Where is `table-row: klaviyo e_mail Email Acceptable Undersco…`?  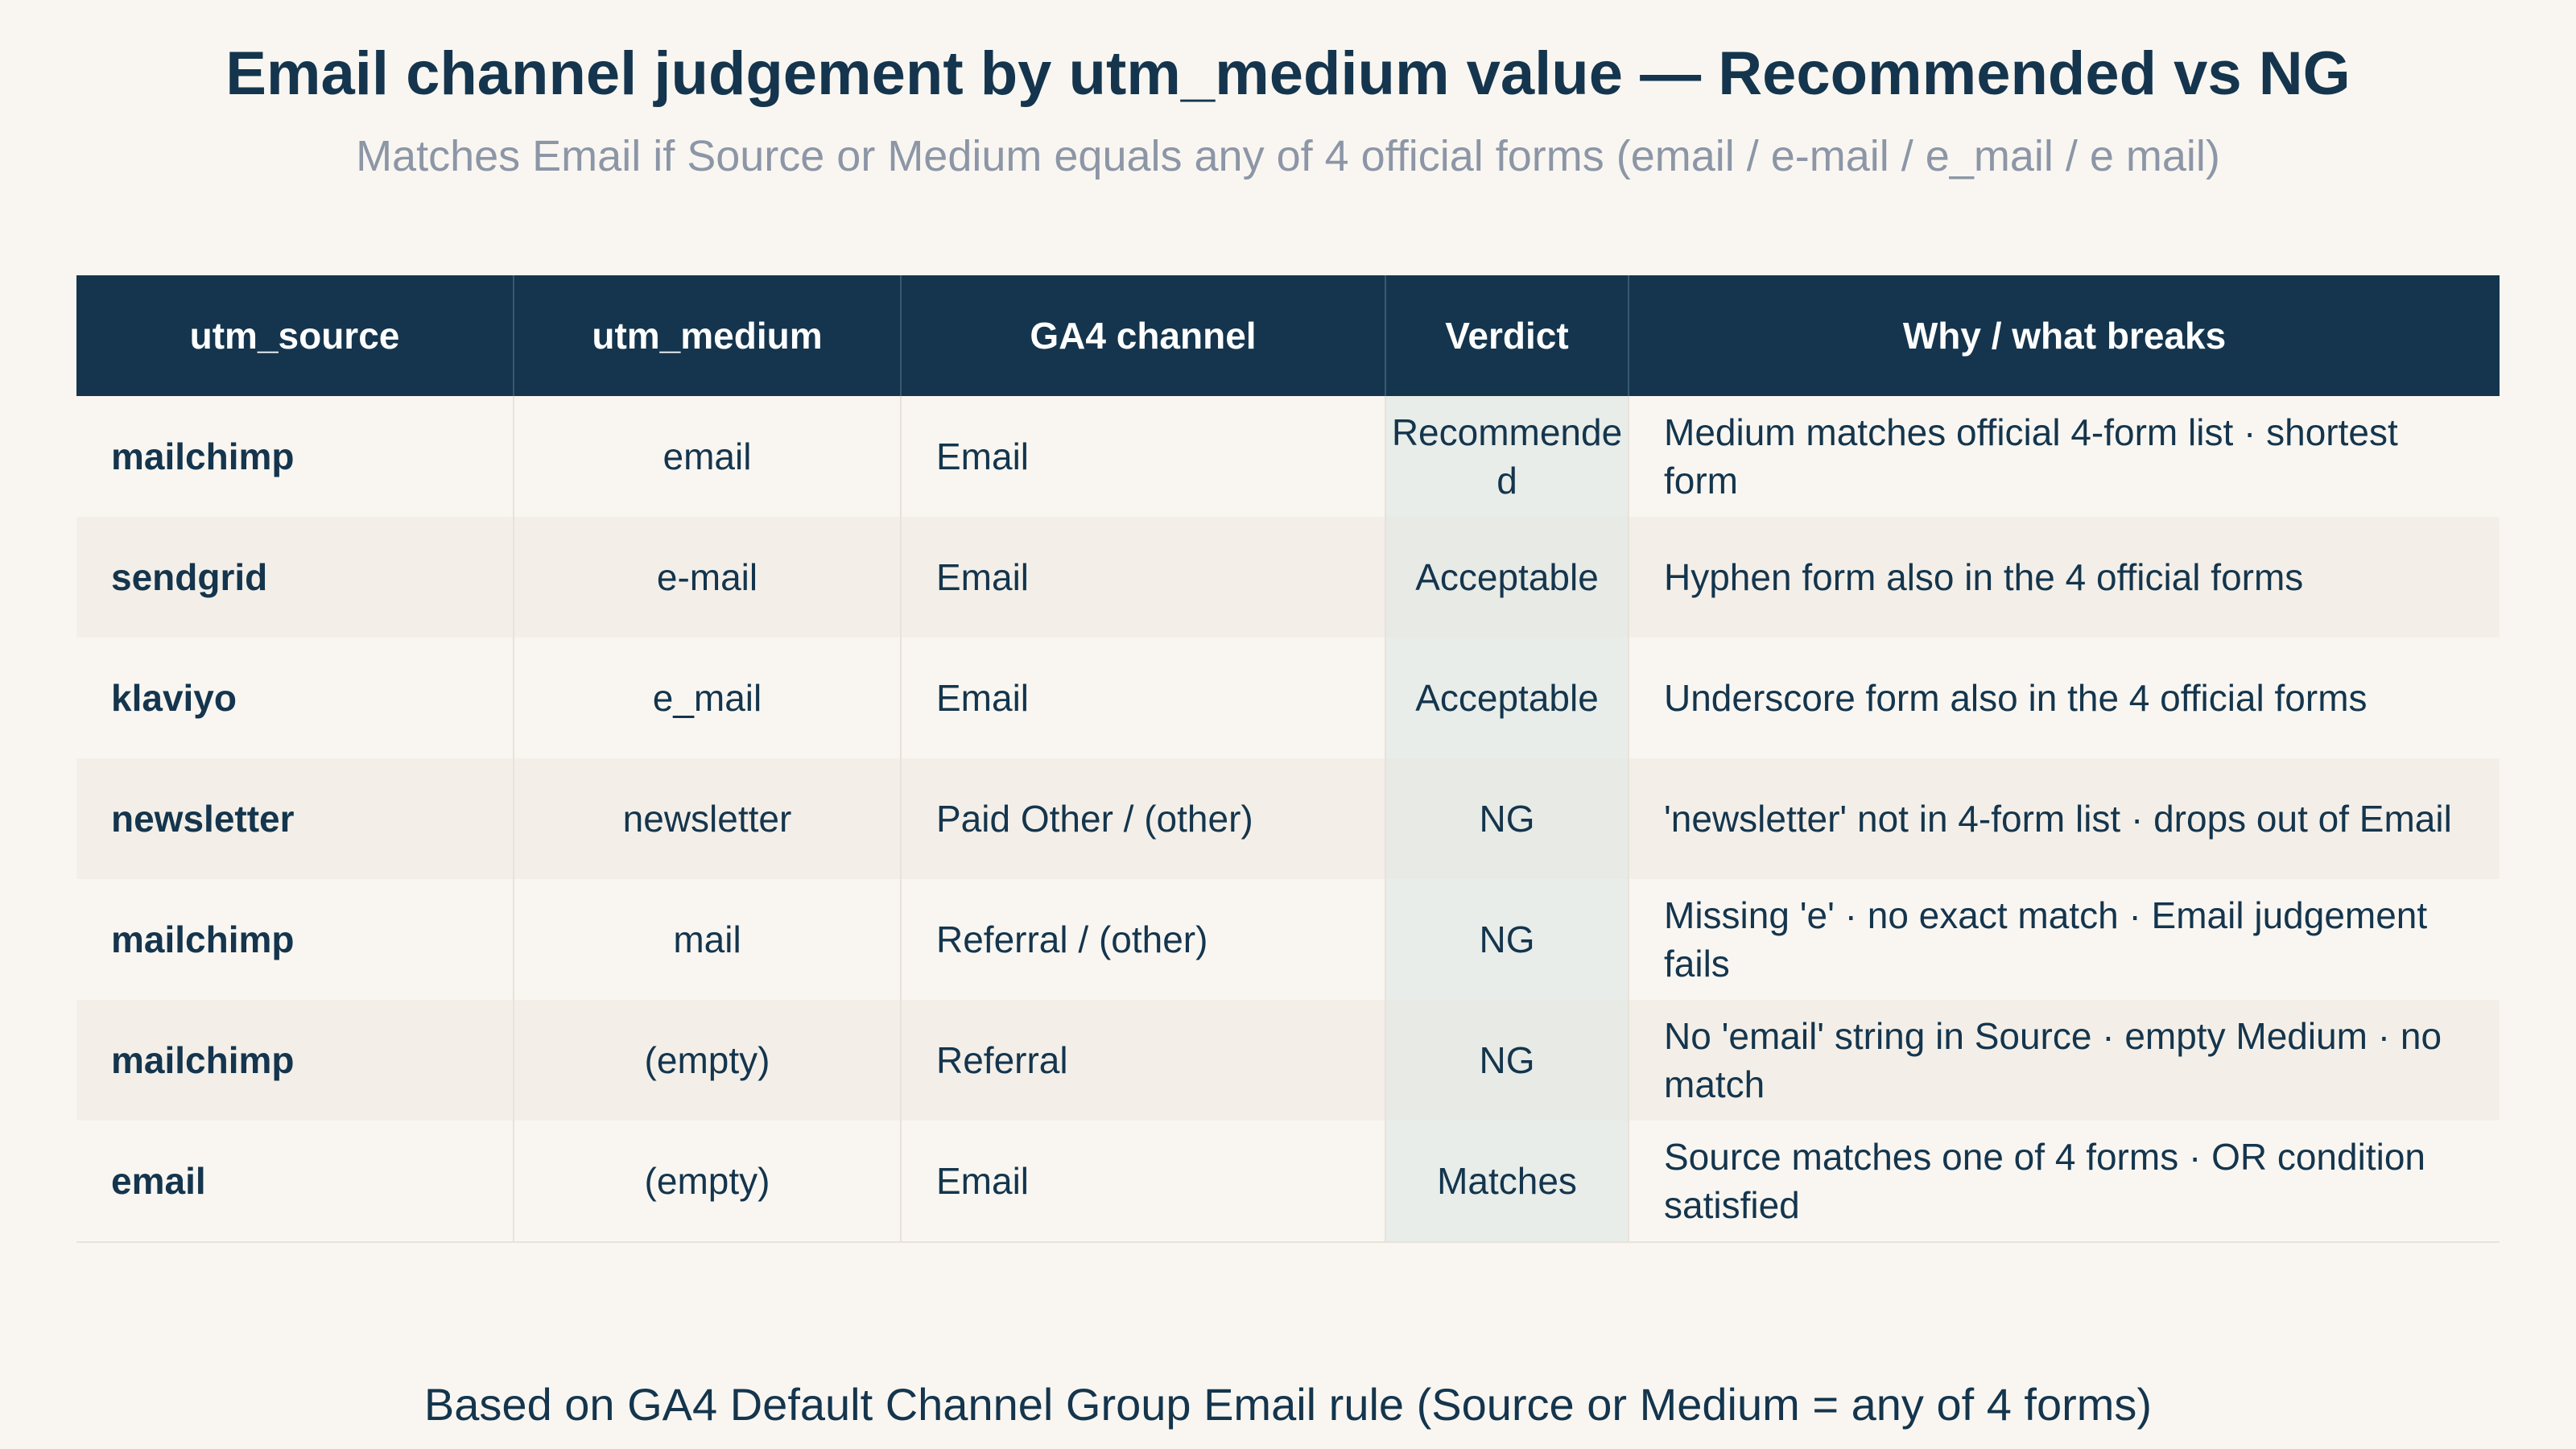
table-row: klaviyo e_mail Email Acceptable Undersco… is located at coordinates (1288, 698).